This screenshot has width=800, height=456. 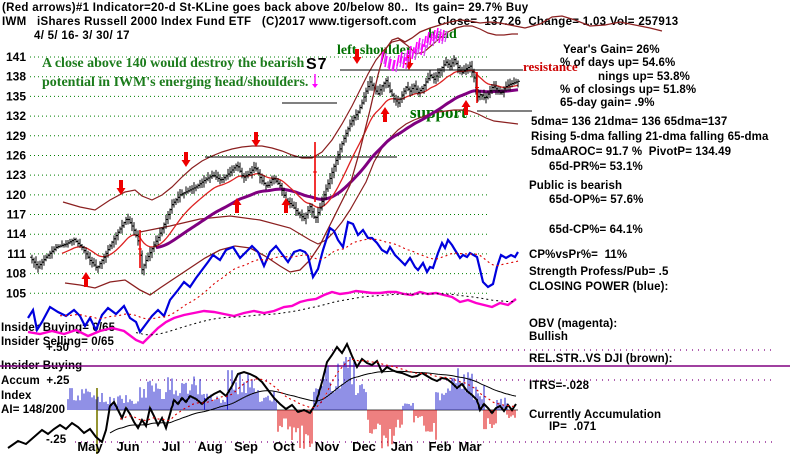 I want to click on label-relstr: REL.STR..VS DJI (brown):, so click(x=601, y=359).